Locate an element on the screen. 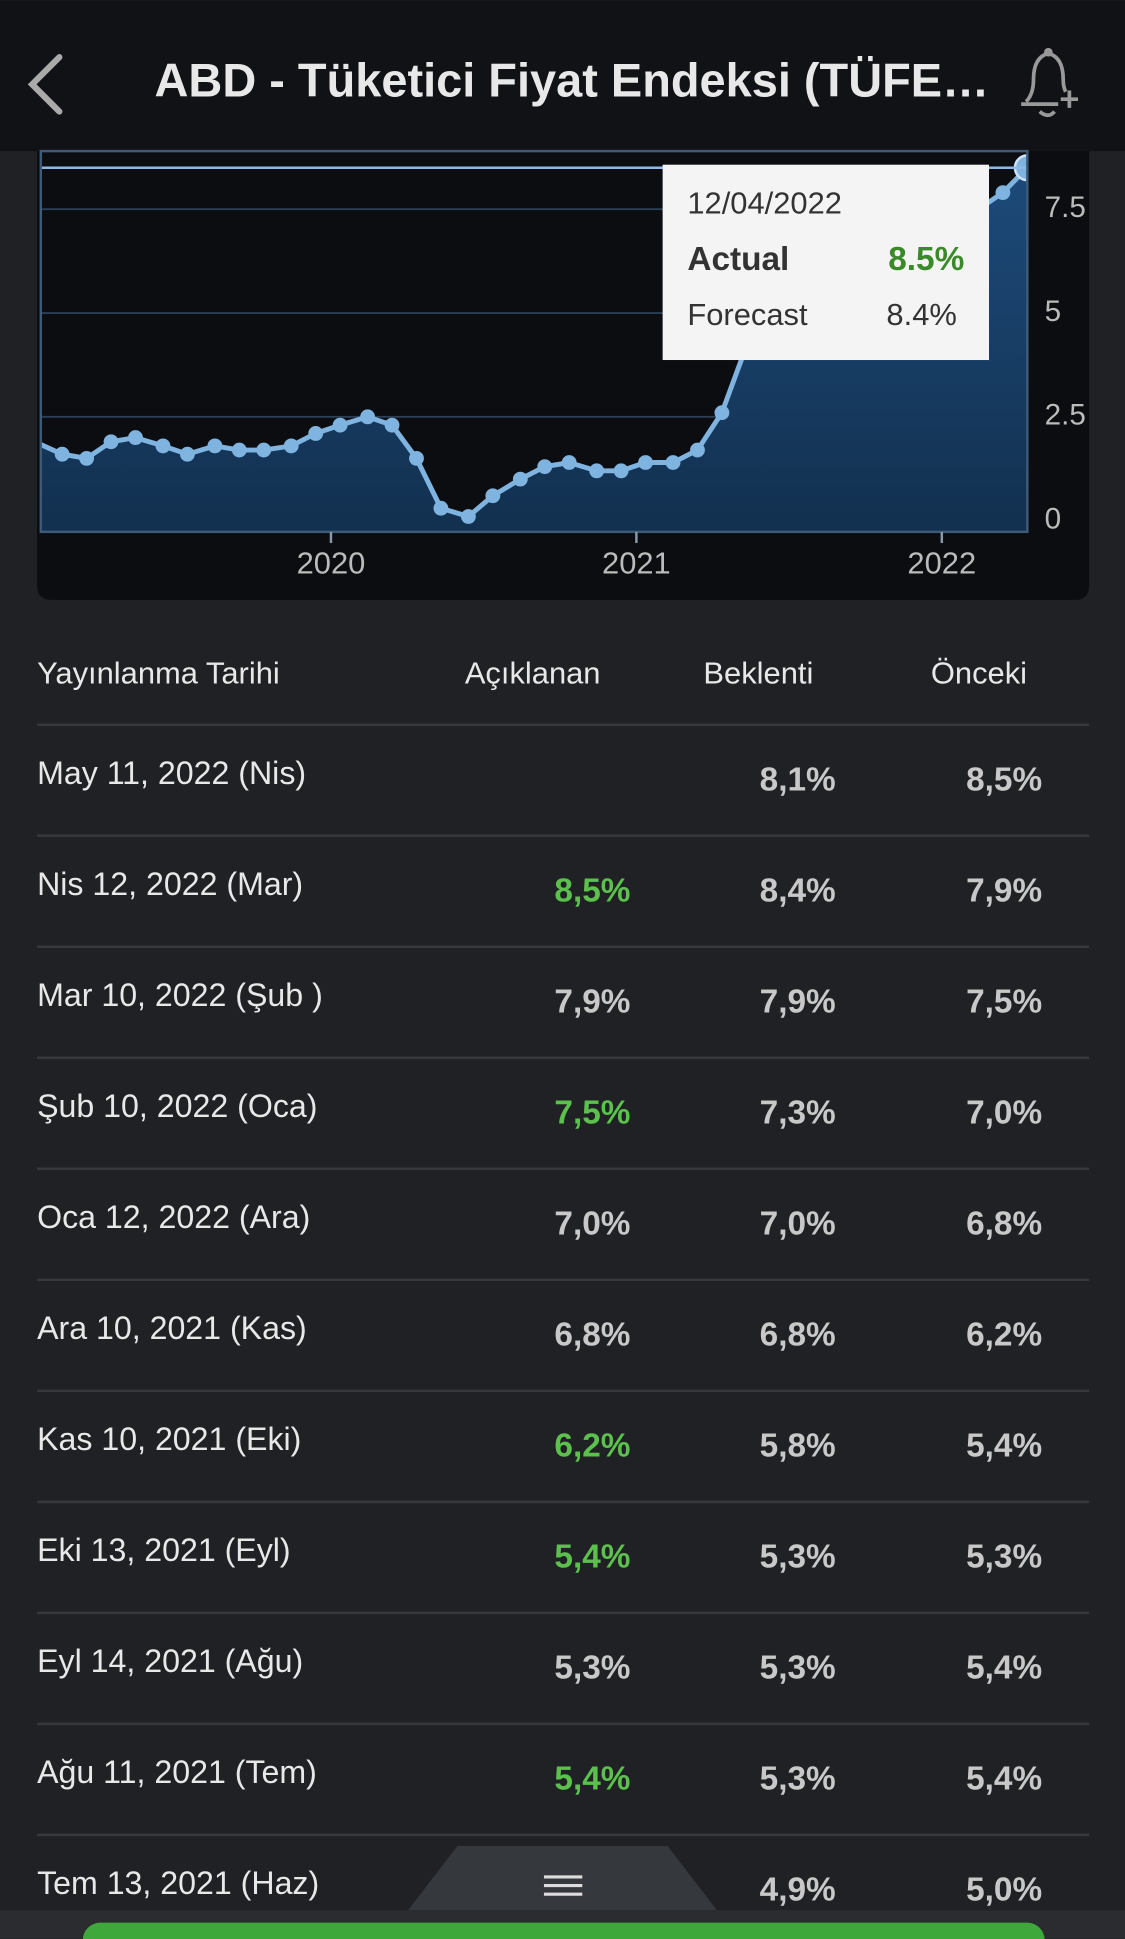  tooltip-forecast: 8.4% is located at coordinates (921, 314).